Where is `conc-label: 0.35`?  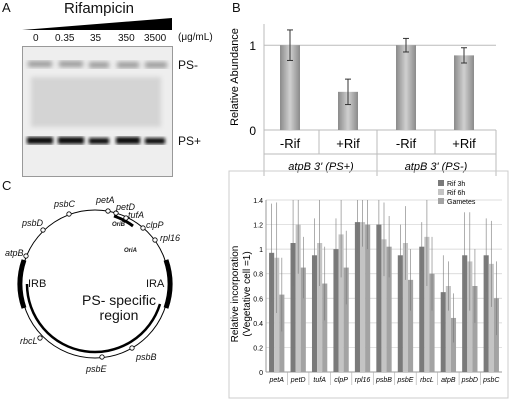
conc-label: 0.35 is located at coordinates (65, 38).